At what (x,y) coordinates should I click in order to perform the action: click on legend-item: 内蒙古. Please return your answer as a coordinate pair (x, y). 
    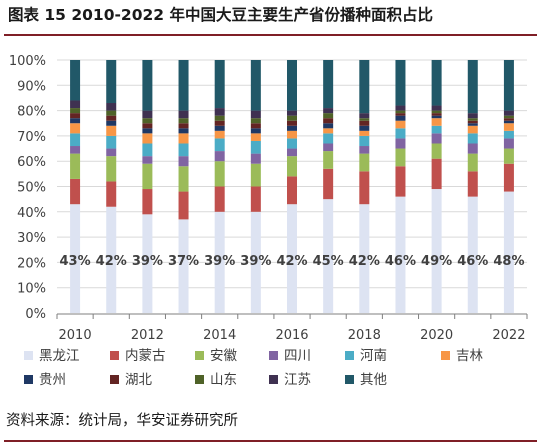
    Looking at the image, I should click on (138, 356).